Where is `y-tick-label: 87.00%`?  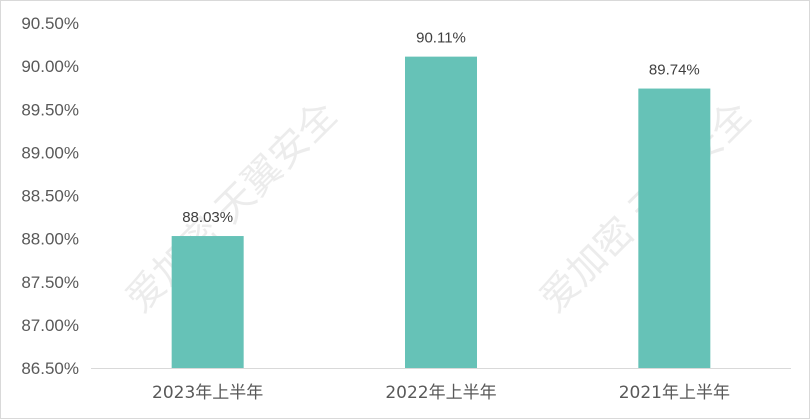 y-tick-label: 87.00% is located at coordinates (50, 325).